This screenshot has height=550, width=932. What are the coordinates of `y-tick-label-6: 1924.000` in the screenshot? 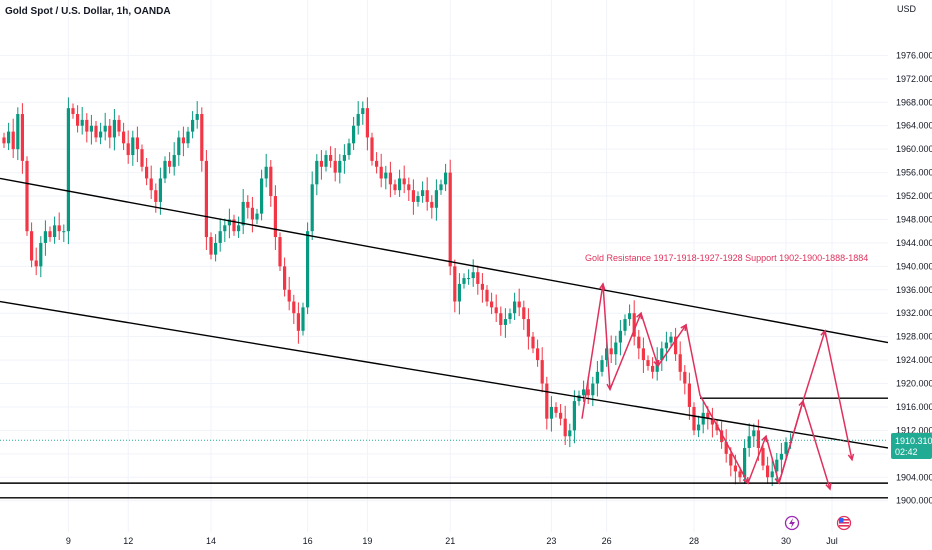 It's located at (914, 360).